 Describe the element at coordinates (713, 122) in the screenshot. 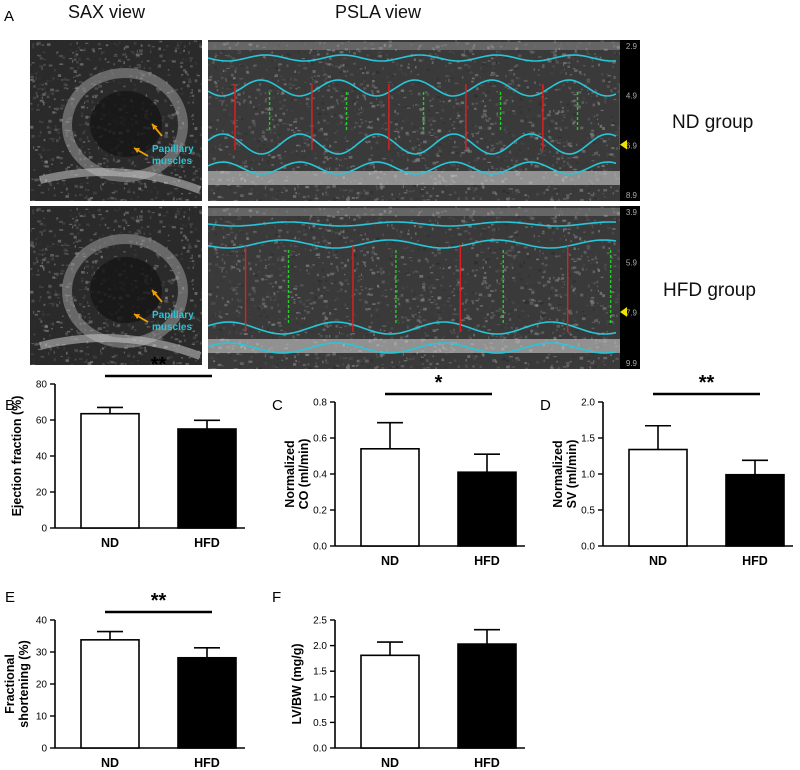

I see `nd-group-label: ND group` at that location.